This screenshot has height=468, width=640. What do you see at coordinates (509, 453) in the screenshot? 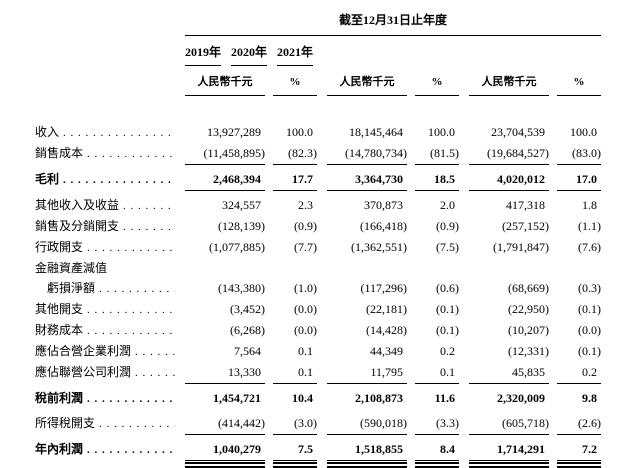
I see `amount-cell: 1,714,291` at bounding box center [509, 453].